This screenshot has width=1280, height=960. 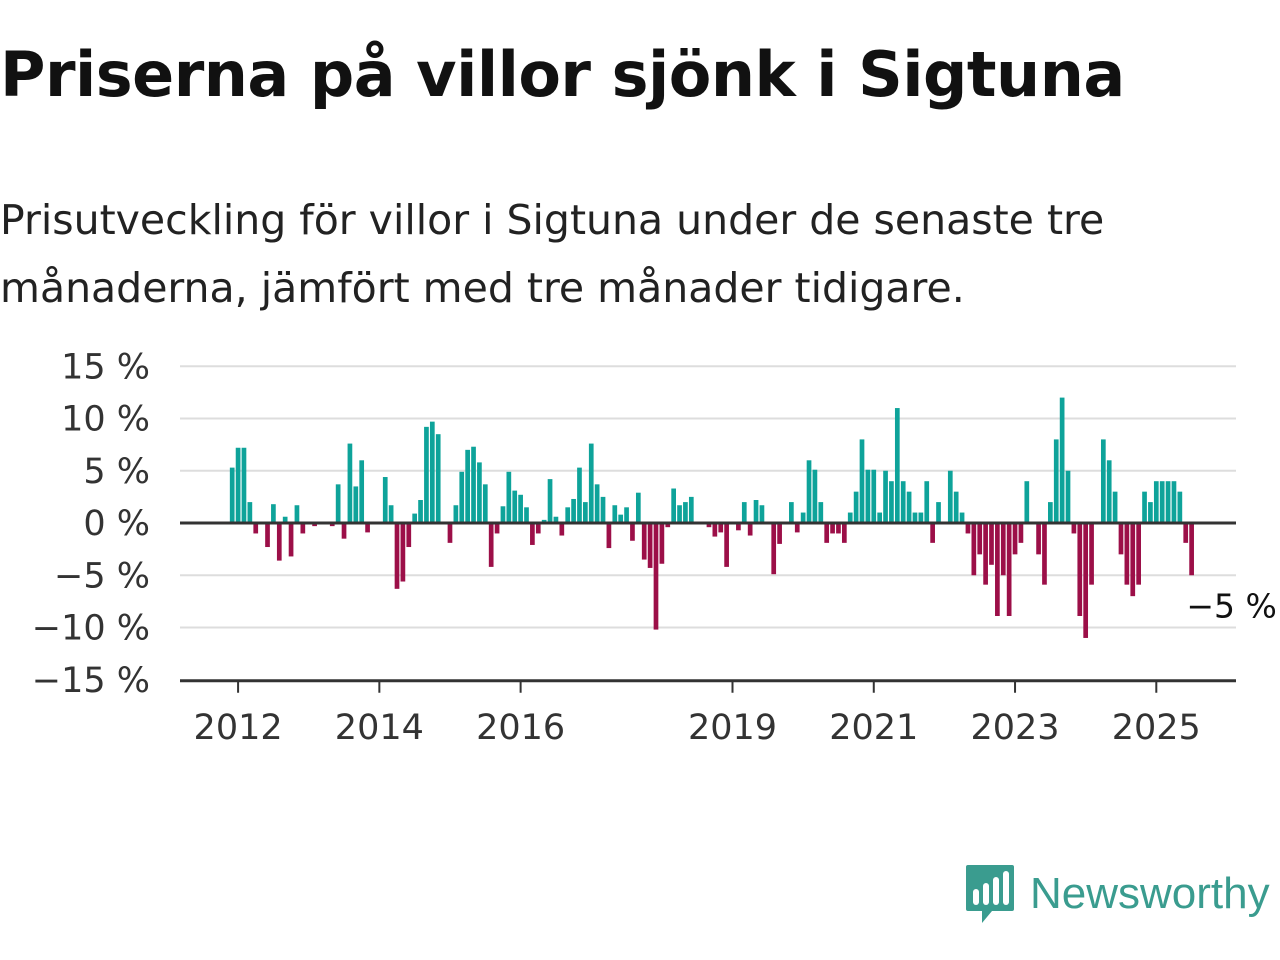 I want to click on x-tick-label: 2016, so click(x=520, y=728).